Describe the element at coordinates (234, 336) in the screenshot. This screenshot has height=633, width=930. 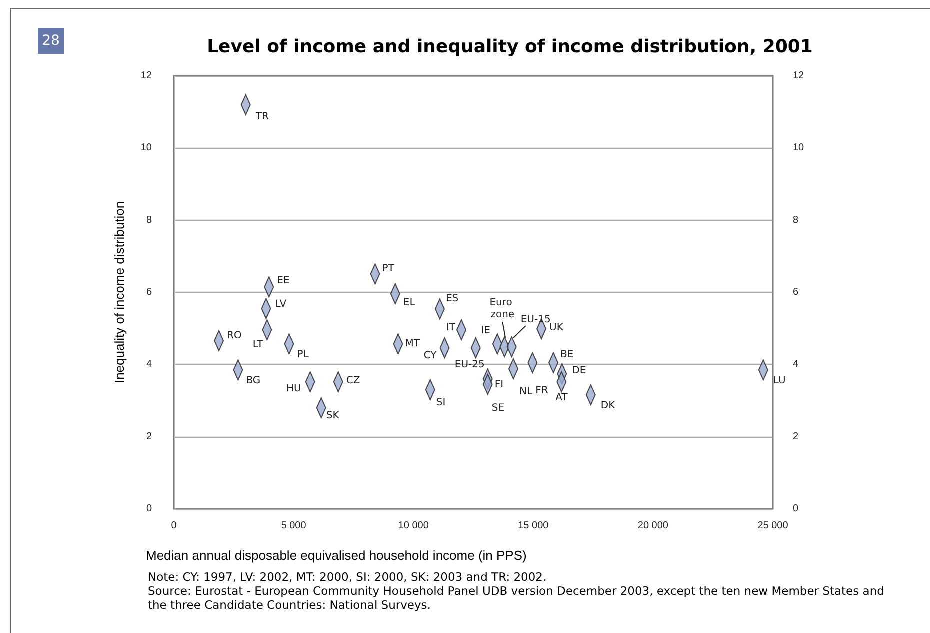
I see `annotation: RO` at that location.